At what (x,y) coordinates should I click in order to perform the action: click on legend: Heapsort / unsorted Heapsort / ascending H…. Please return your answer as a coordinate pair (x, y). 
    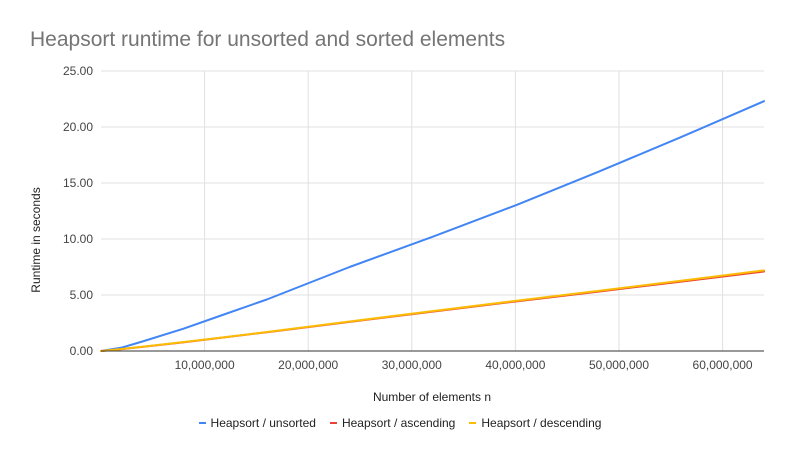
    Looking at the image, I should click on (400, 423).